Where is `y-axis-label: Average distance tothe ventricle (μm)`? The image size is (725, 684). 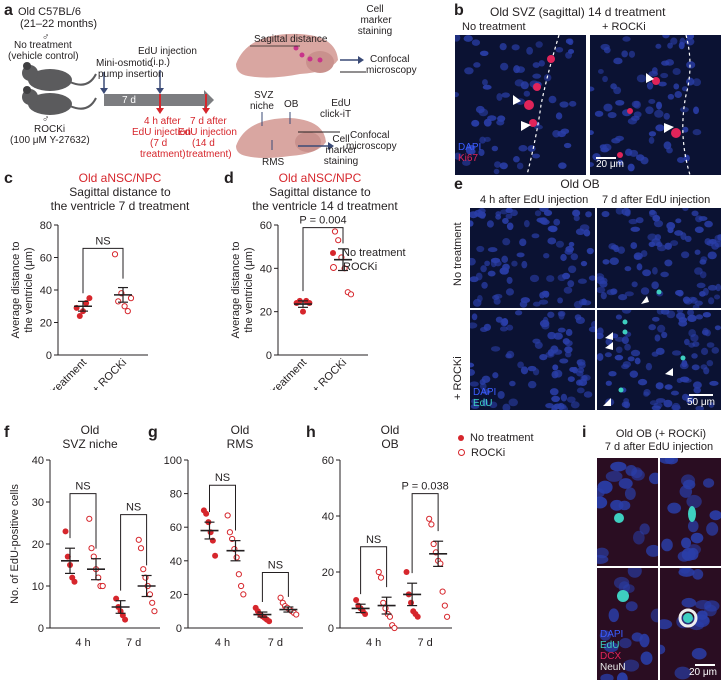 y-axis-label: Average distance tothe ventricle (μm) is located at coordinates (242, 289).